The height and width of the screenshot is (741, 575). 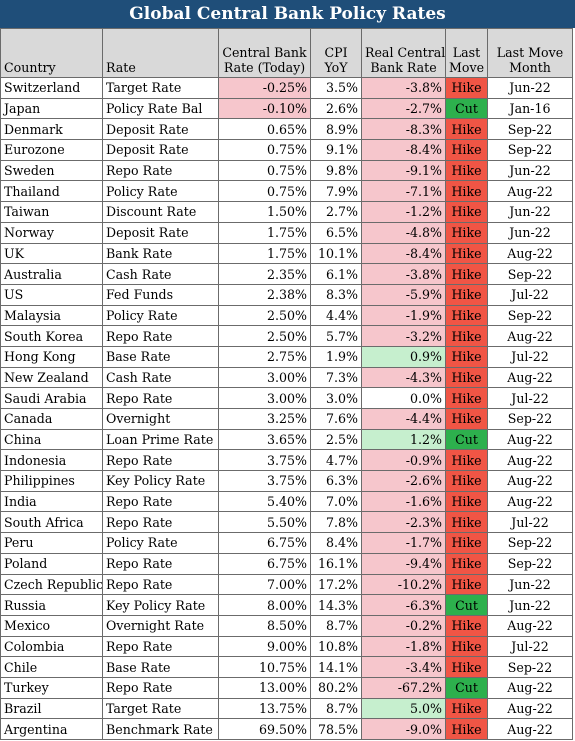 I want to click on cb-rate-cell: 0.65%, so click(x=264, y=129).